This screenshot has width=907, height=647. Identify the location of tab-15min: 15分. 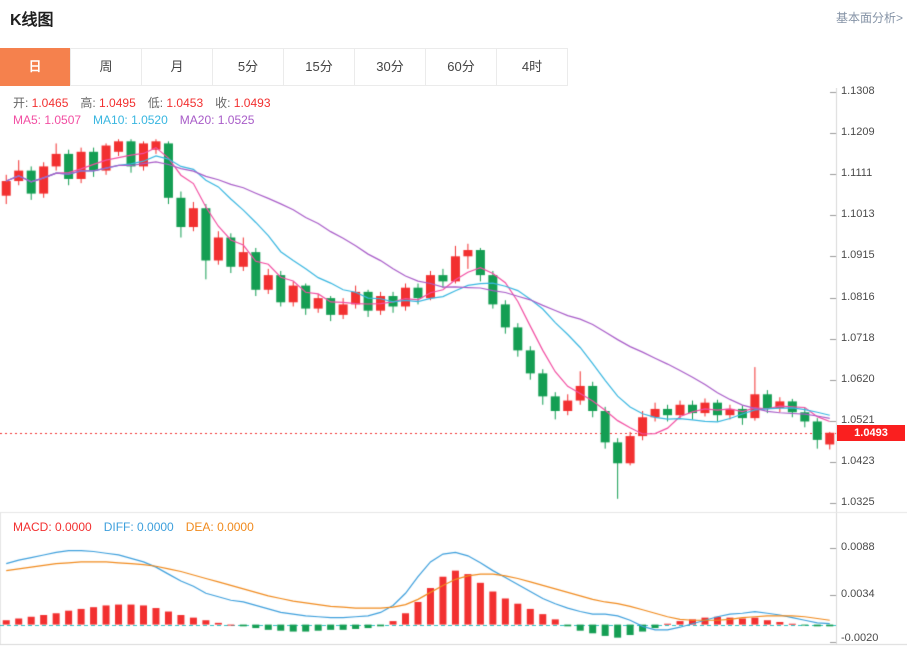
(319, 67).